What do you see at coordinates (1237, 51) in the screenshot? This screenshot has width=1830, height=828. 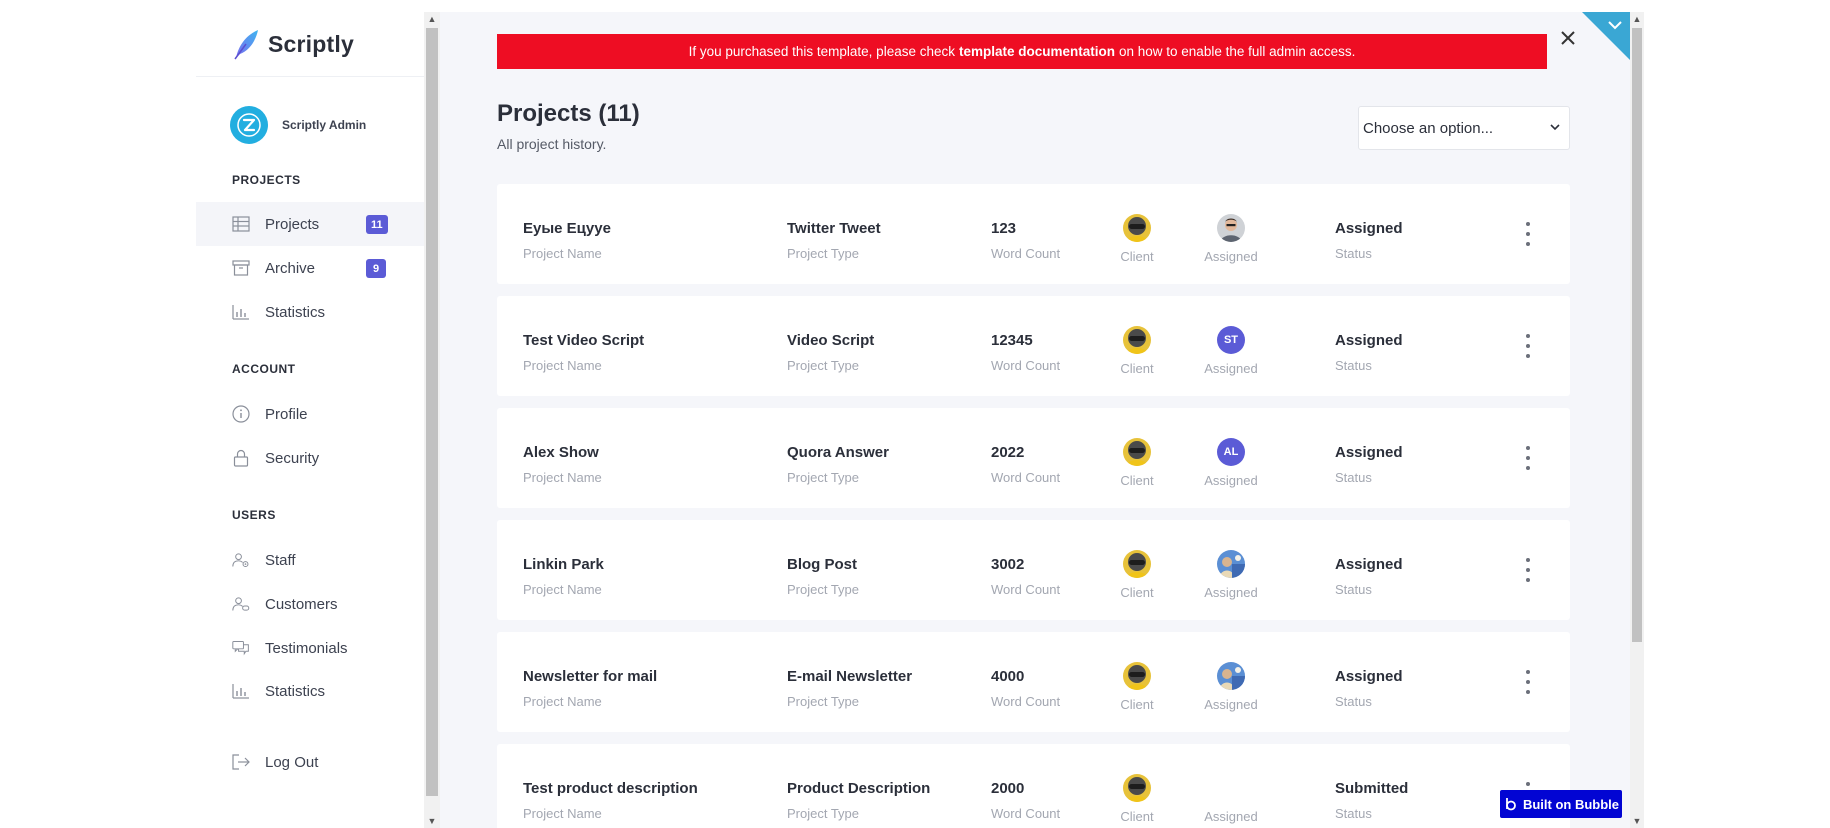 I see `alert-text-after: on how to enable the full admin access.` at bounding box center [1237, 51].